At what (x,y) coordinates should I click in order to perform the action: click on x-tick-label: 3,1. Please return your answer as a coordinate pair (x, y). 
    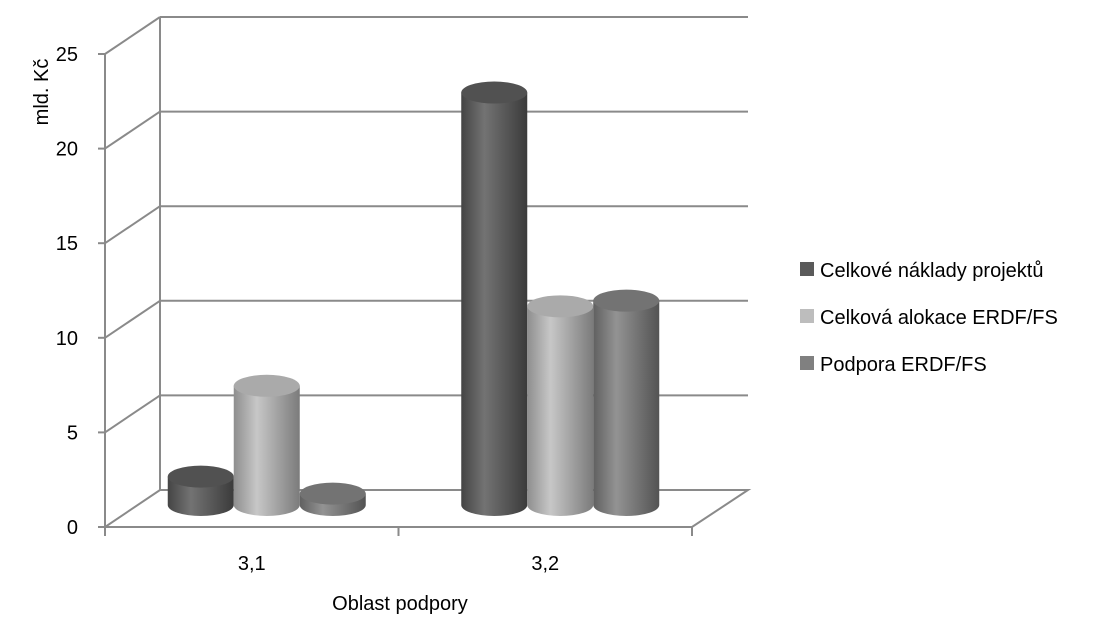
    Looking at the image, I should click on (252, 564).